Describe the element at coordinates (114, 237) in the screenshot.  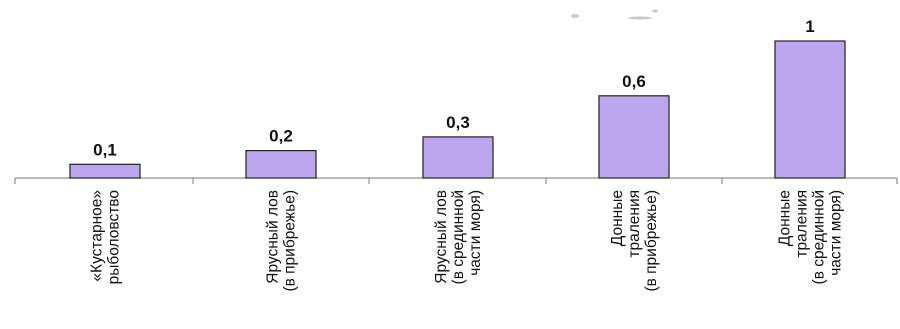
I see `tick-label: рыболовство` at that location.